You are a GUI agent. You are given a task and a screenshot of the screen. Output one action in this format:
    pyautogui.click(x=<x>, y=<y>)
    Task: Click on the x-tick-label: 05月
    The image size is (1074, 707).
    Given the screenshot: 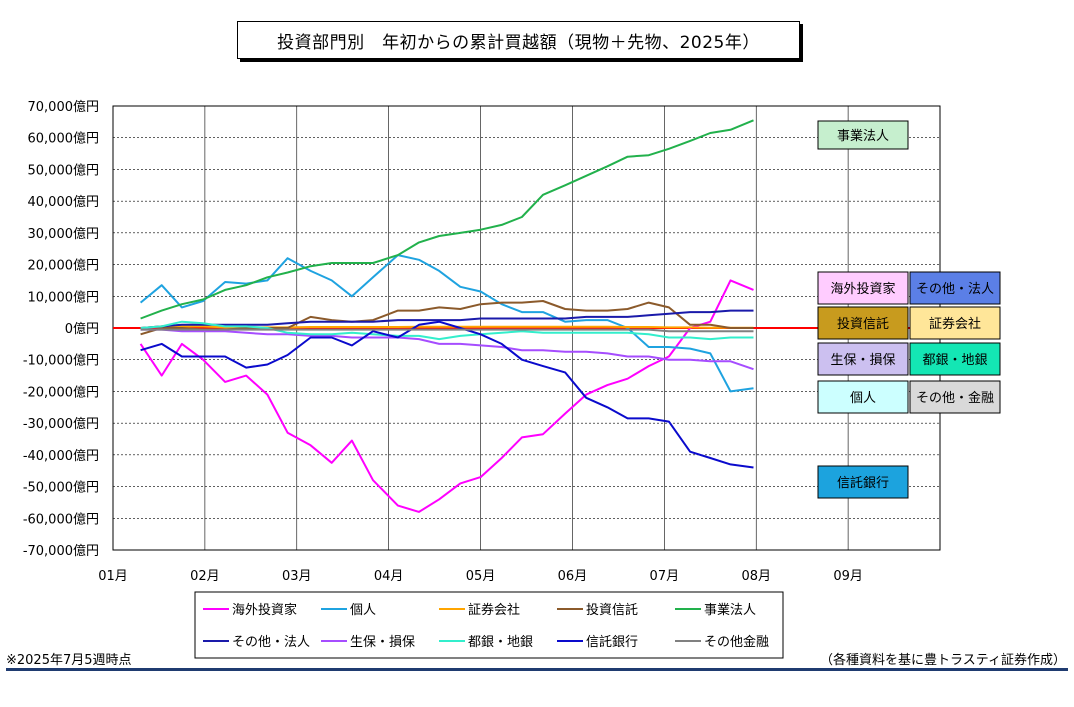 What is the action you would take?
    pyautogui.click(x=481, y=576)
    